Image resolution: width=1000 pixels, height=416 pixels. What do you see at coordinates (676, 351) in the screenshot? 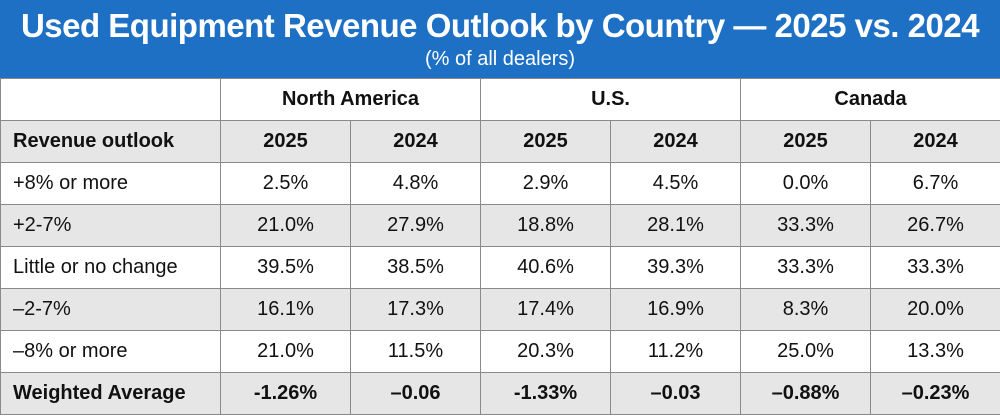
I see `table-cell: 11.2%` at bounding box center [676, 351].